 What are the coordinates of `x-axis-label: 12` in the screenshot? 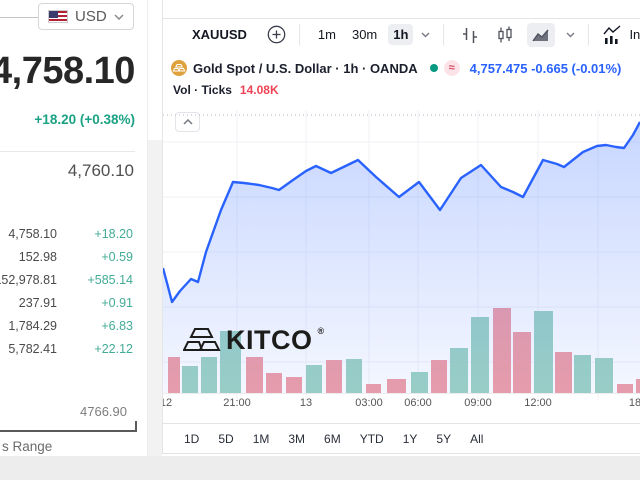 It's located at (168, 403).